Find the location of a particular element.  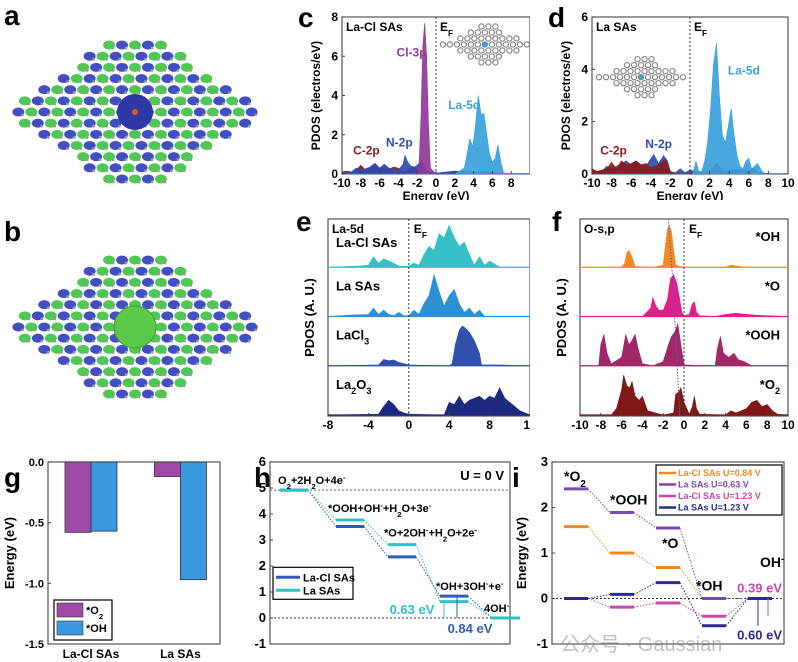

overpotential-label: 0.39 eV is located at coordinates (759, 588).